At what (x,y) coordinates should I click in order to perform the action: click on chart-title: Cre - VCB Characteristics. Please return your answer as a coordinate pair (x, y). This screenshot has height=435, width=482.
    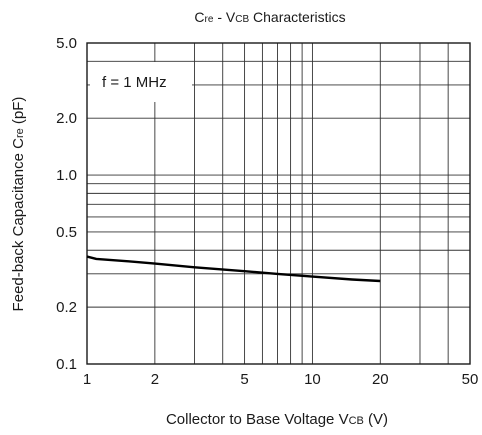
    Looking at the image, I should click on (269, 17).